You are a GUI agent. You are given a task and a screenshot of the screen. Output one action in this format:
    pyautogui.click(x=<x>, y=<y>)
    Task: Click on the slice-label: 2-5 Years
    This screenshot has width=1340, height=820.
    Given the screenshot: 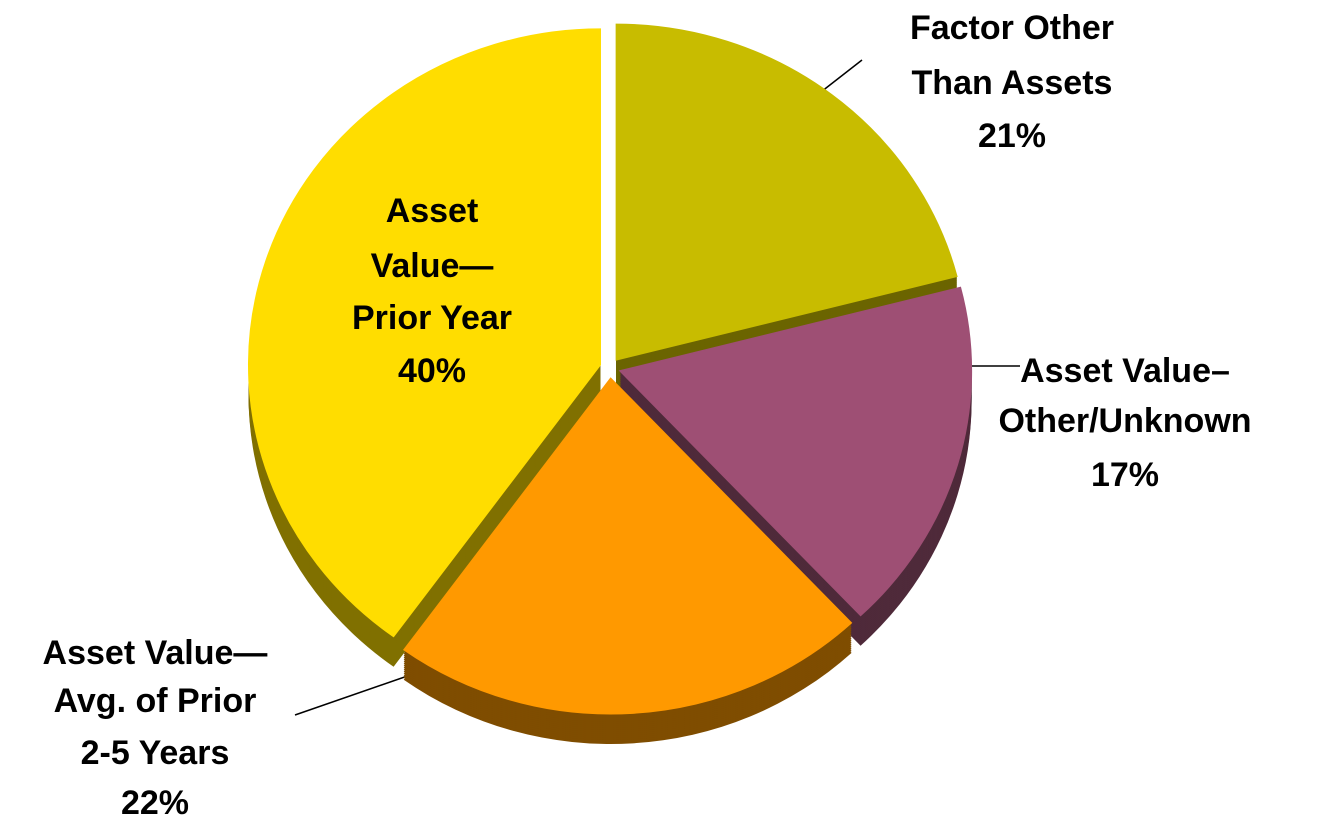 What is the action you would take?
    pyautogui.click(x=155, y=753)
    